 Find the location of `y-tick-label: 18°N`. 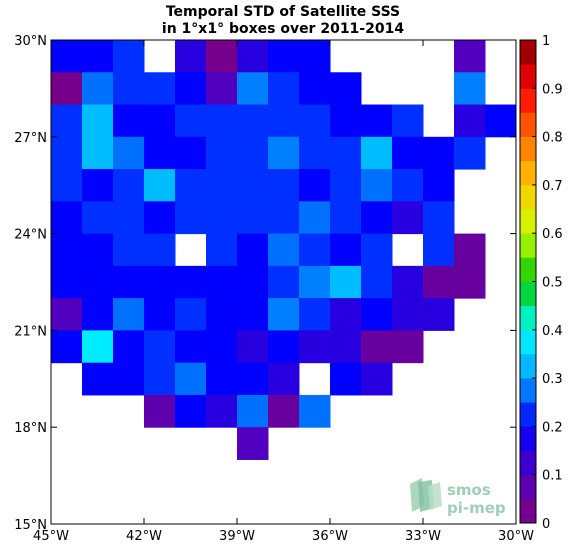

y-tick-label: 18°N is located at coordinates (30, 428).